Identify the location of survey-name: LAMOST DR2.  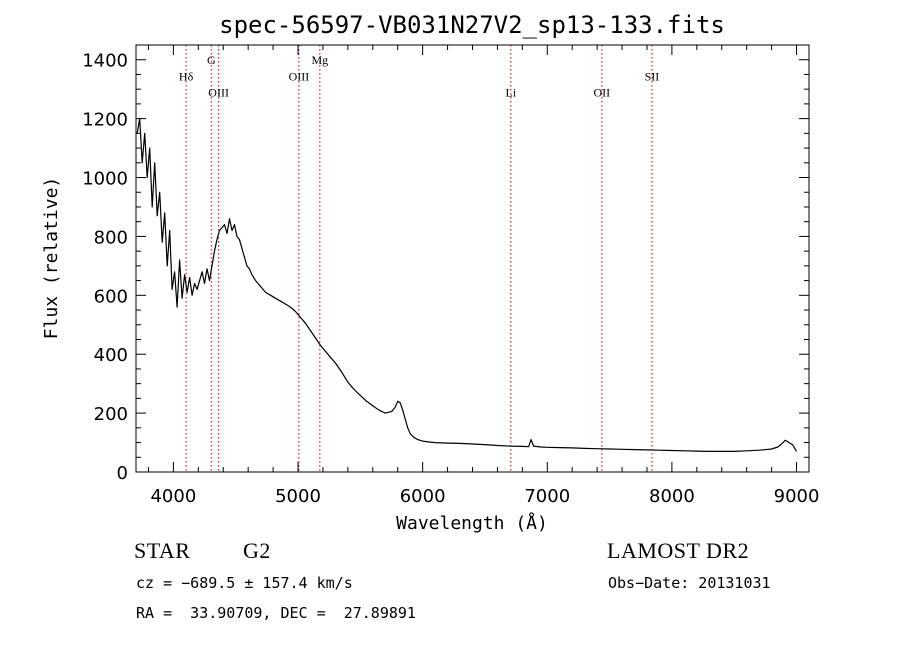
(678, 550).